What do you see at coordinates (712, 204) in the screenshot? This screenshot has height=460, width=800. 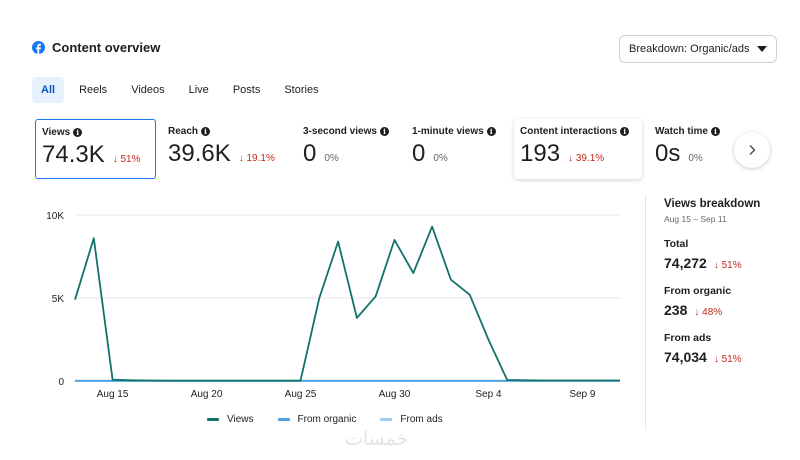 I see `views-breakdown-title: Views breakdown` at bounding box center [712, 204].